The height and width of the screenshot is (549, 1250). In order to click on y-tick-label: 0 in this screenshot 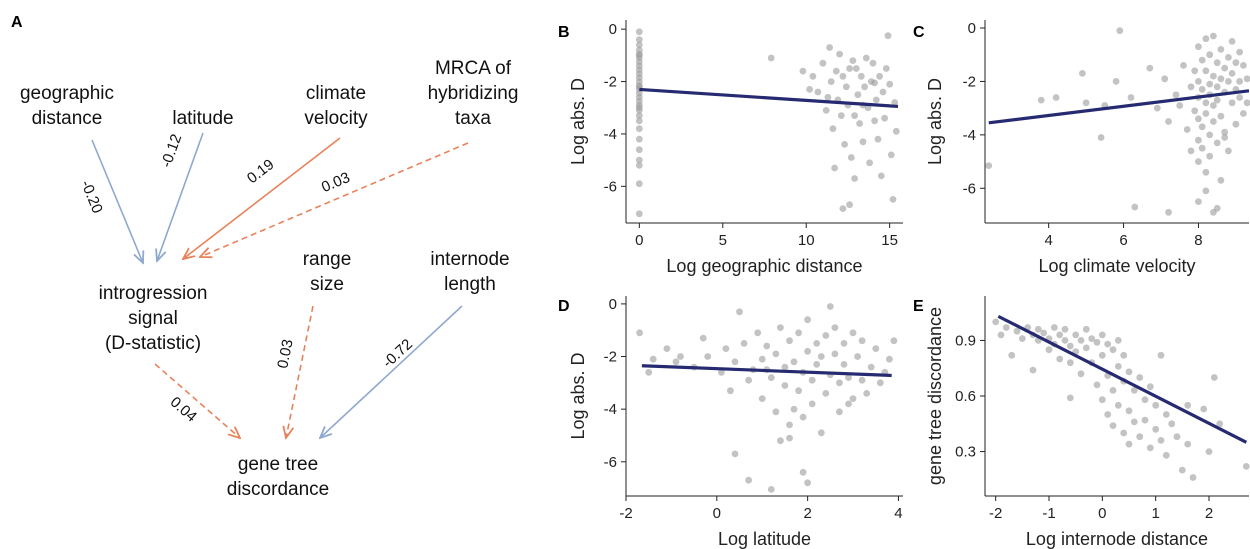, I will do `click(613, 304)`.